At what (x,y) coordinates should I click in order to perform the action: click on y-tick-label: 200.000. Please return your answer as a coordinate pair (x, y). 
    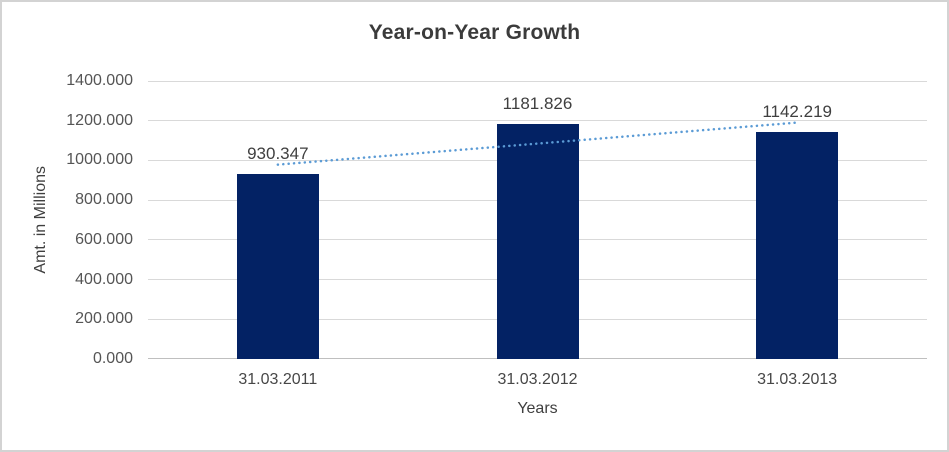
    Looking at the image, I should click on (104, 319).